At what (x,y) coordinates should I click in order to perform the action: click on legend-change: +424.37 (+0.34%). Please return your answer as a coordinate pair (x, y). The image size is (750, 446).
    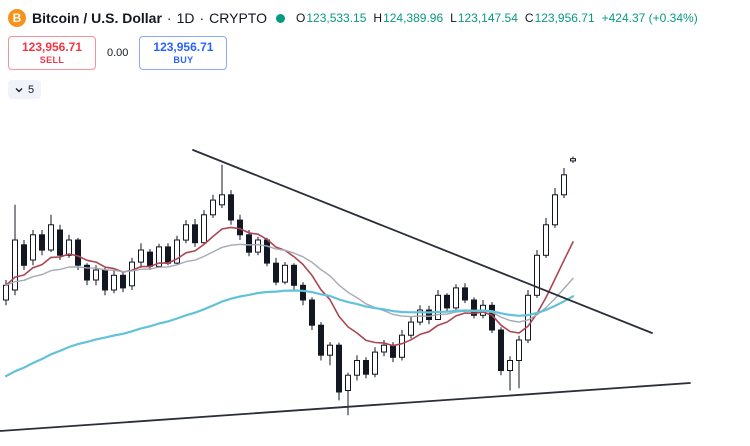
    Looking at the image, I should click on (649, 18).